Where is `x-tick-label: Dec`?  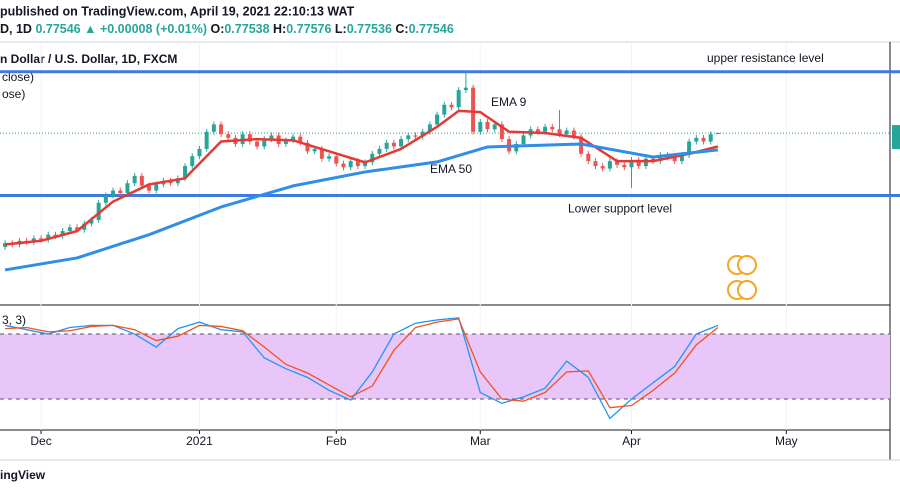
x-tick-label: Dec is located at coordinates (40, 441).